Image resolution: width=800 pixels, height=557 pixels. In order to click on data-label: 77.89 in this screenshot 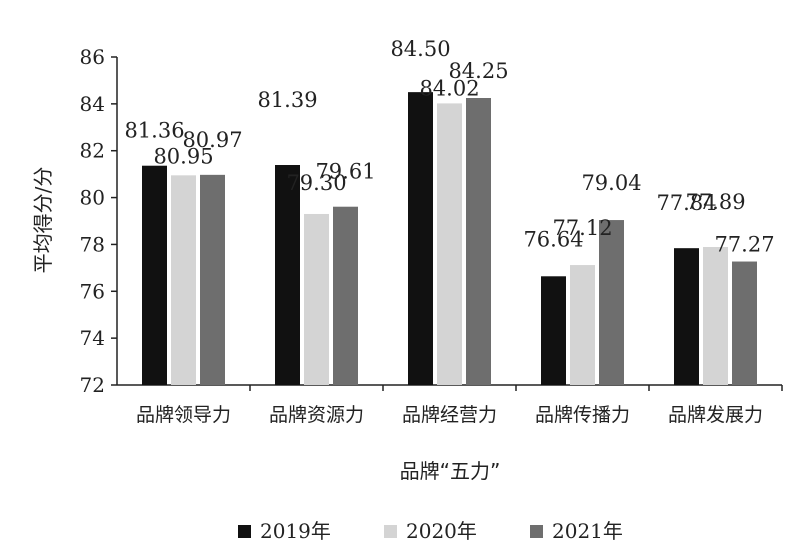, I will do `click(715, 202)`.